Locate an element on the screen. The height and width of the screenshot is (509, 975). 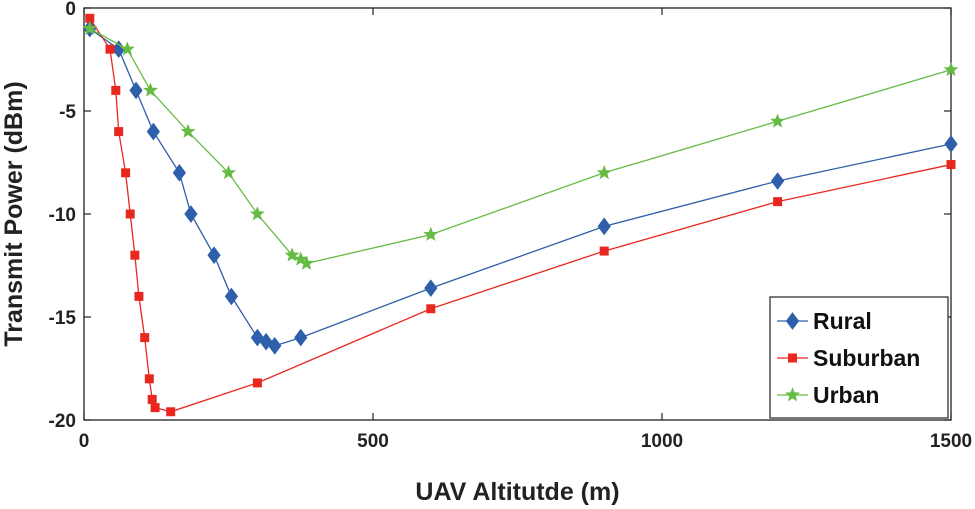
legend-box is located at coordinates (859, 357).